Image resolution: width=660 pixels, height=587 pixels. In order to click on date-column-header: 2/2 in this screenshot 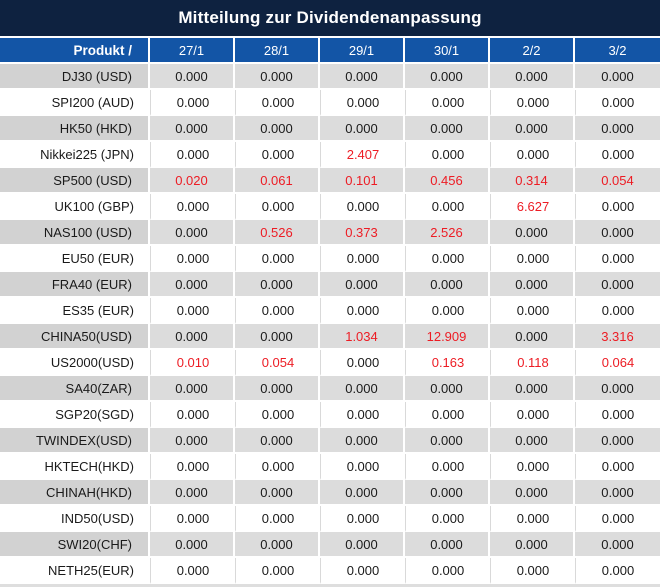, I will do `click(532, 51)`.